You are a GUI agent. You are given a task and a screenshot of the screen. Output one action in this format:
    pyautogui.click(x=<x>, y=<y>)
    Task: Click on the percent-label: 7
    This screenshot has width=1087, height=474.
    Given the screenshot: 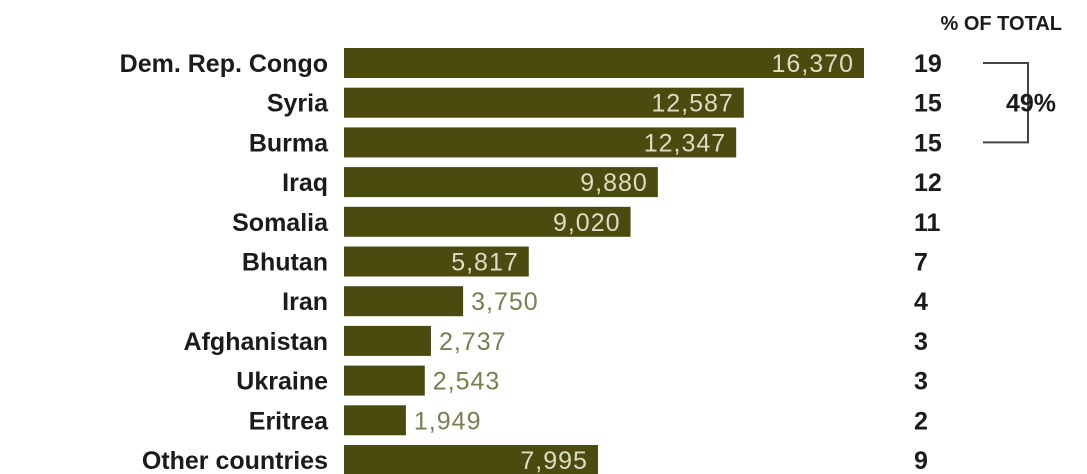 What is the action you would take?
    pyautogui.click(x=921, y=263)
    